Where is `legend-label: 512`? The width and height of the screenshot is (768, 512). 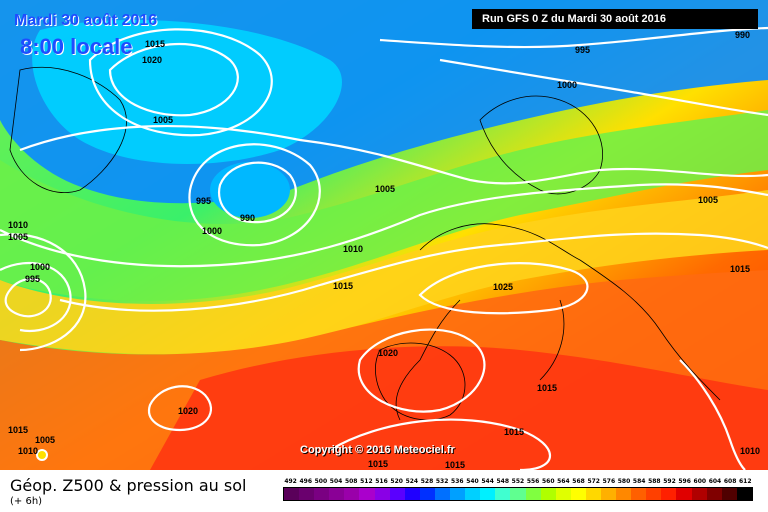 legend-label: 512 is located at coordinates (366, 481).